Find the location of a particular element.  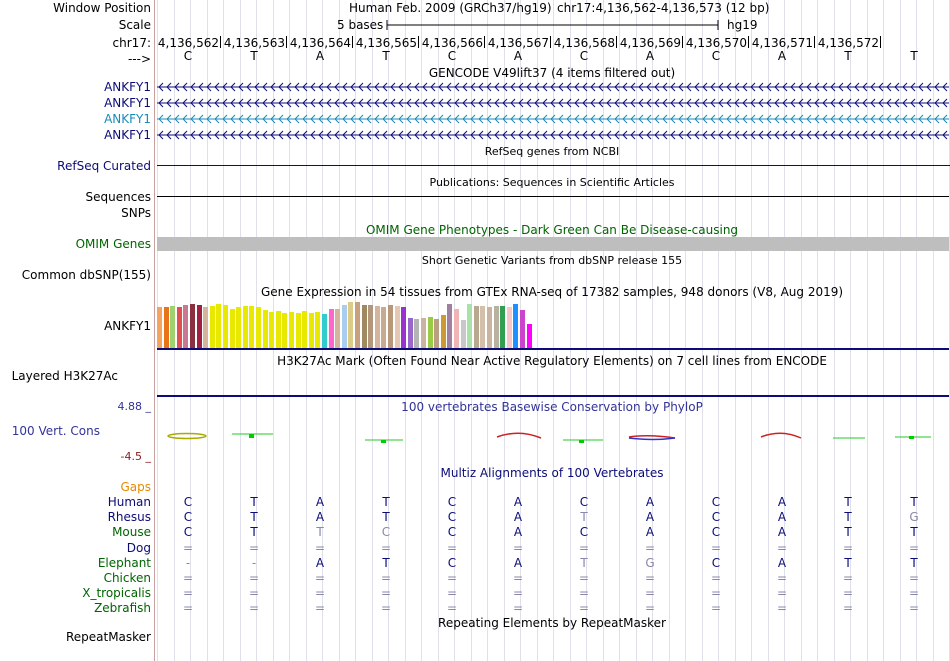

gaps-label: Gaps is located at coordinates (135, 487).